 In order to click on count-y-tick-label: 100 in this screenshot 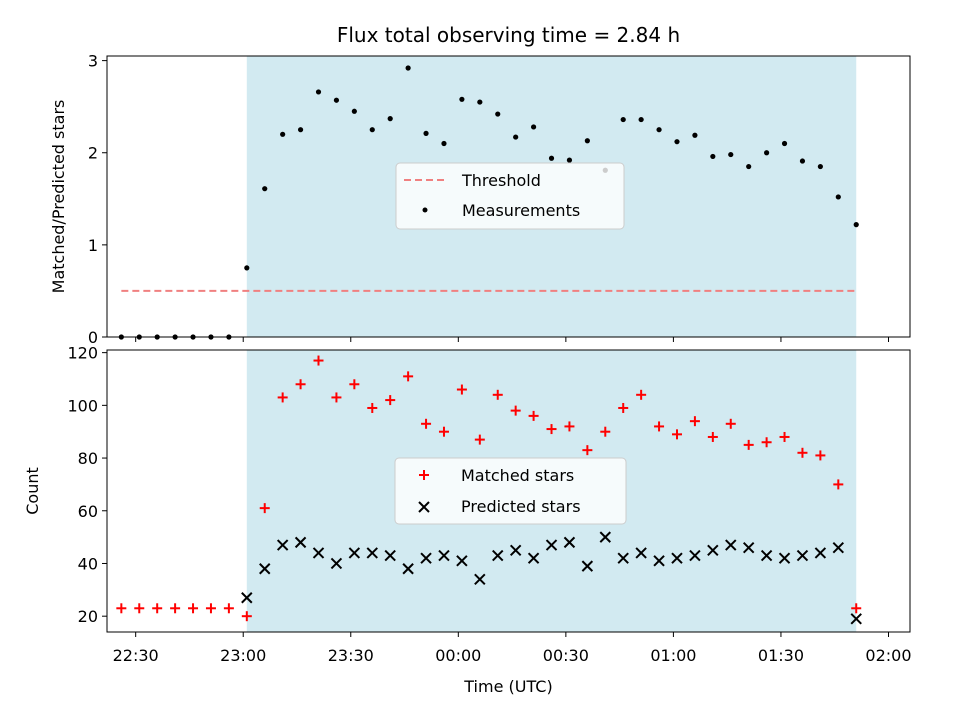, I will do `click(82, 405)`.